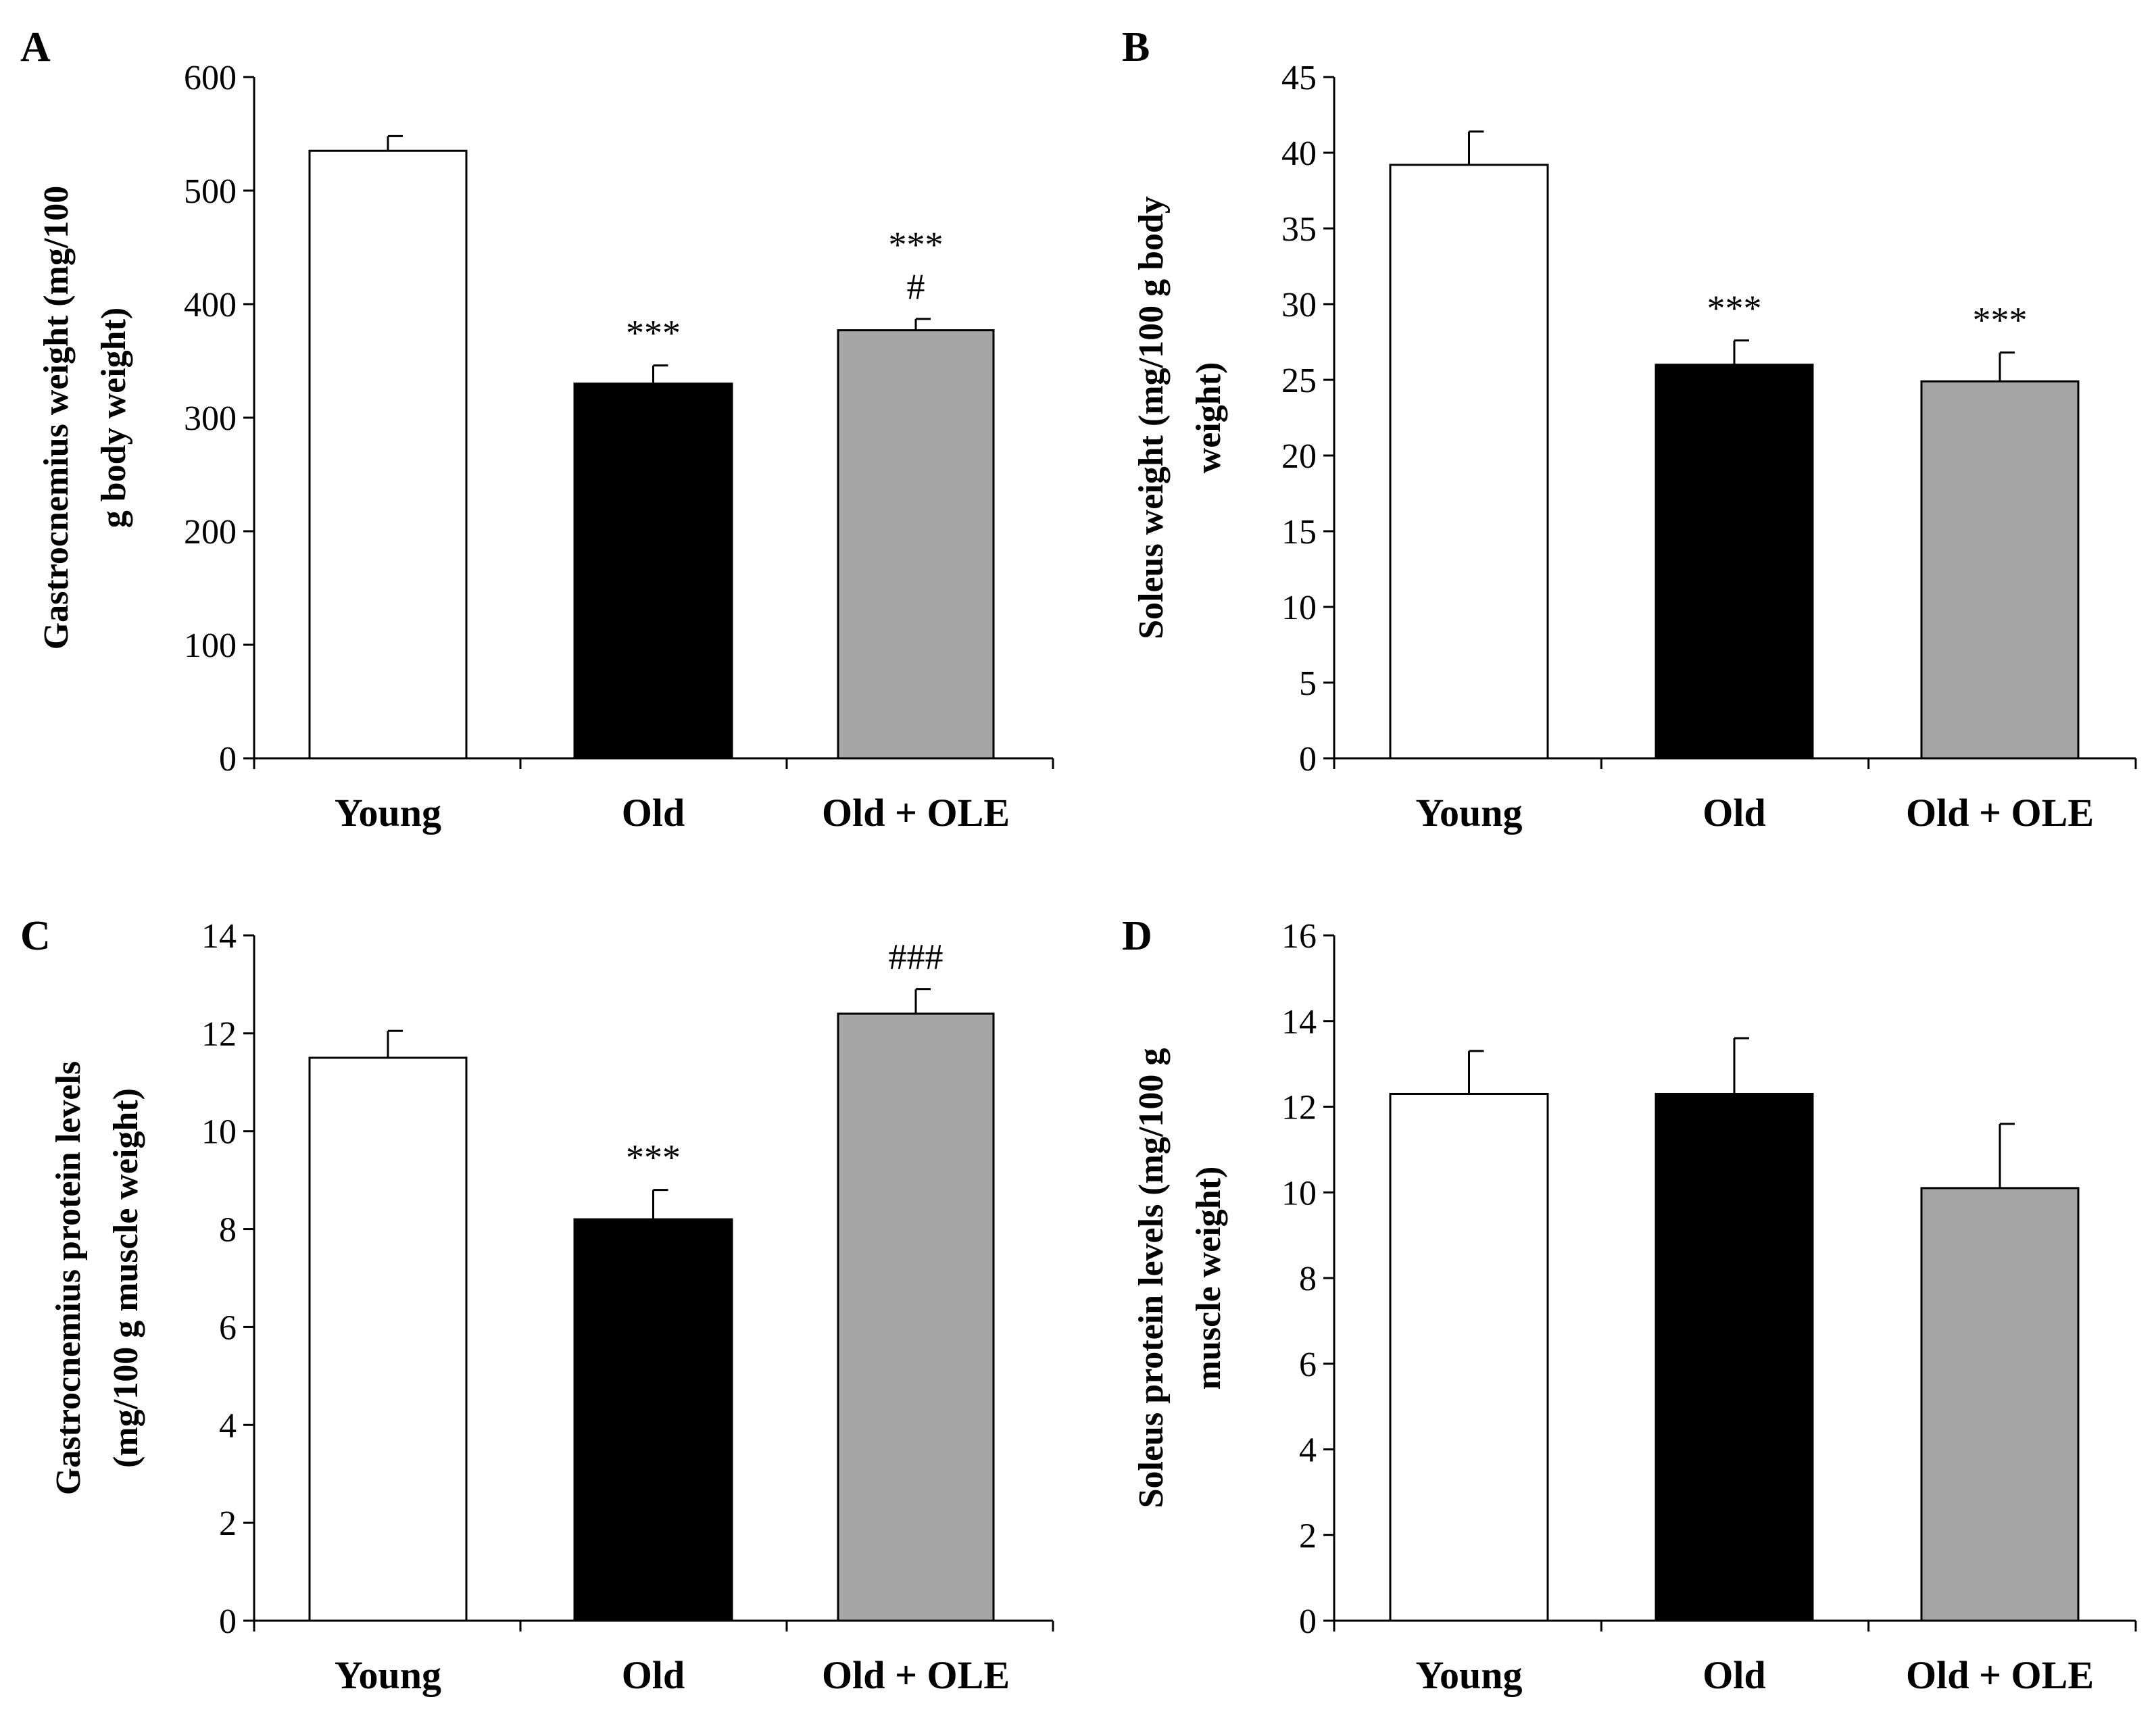  Describe the element at coordinates (916, 286) in the screenshot. I see `significance-label: #` at that location.